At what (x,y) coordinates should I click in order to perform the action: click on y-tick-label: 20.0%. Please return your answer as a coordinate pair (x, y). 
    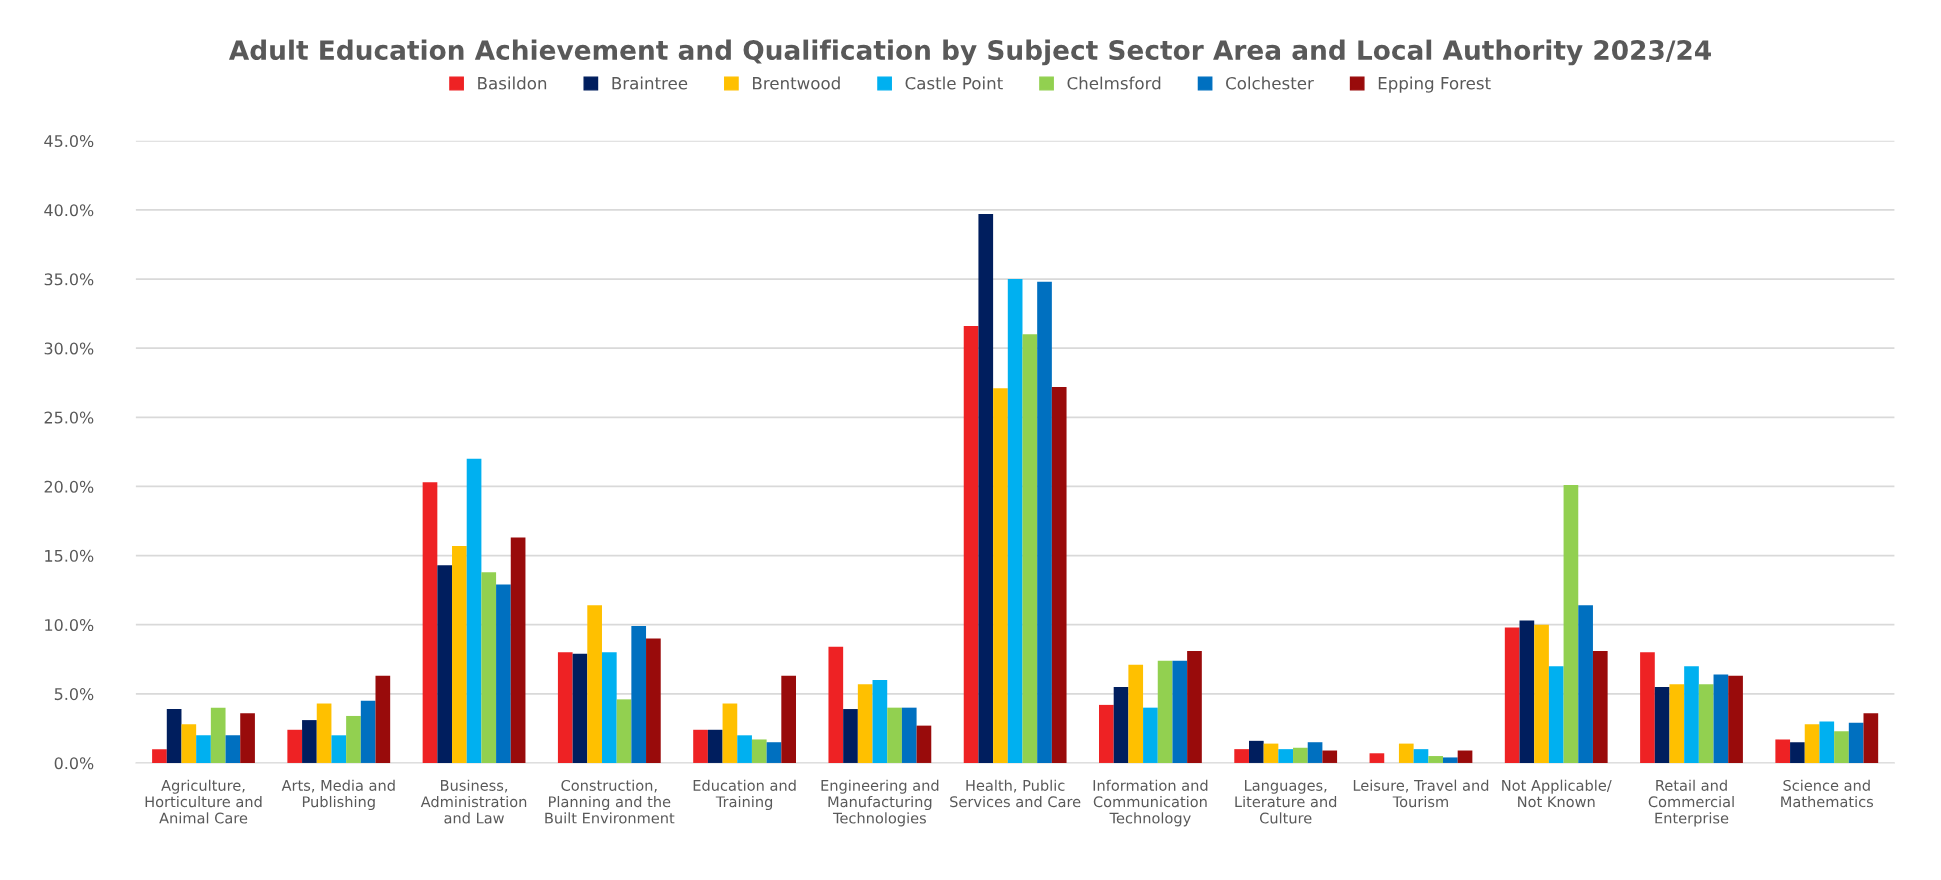
    Looking at the image, I should click on (69, 486).